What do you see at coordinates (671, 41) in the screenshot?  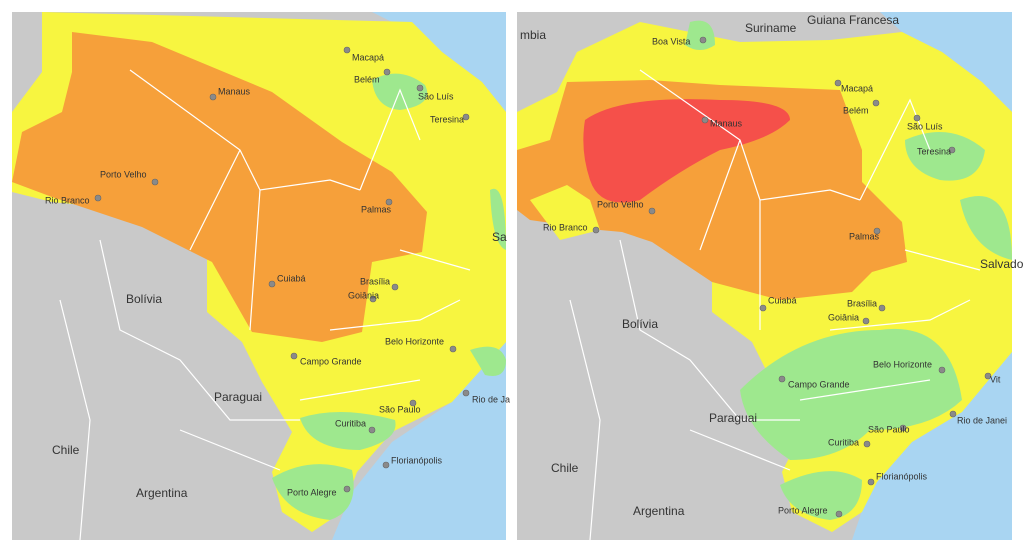 I see `city-label: Boa Vista` at bounding box center [671, 41].